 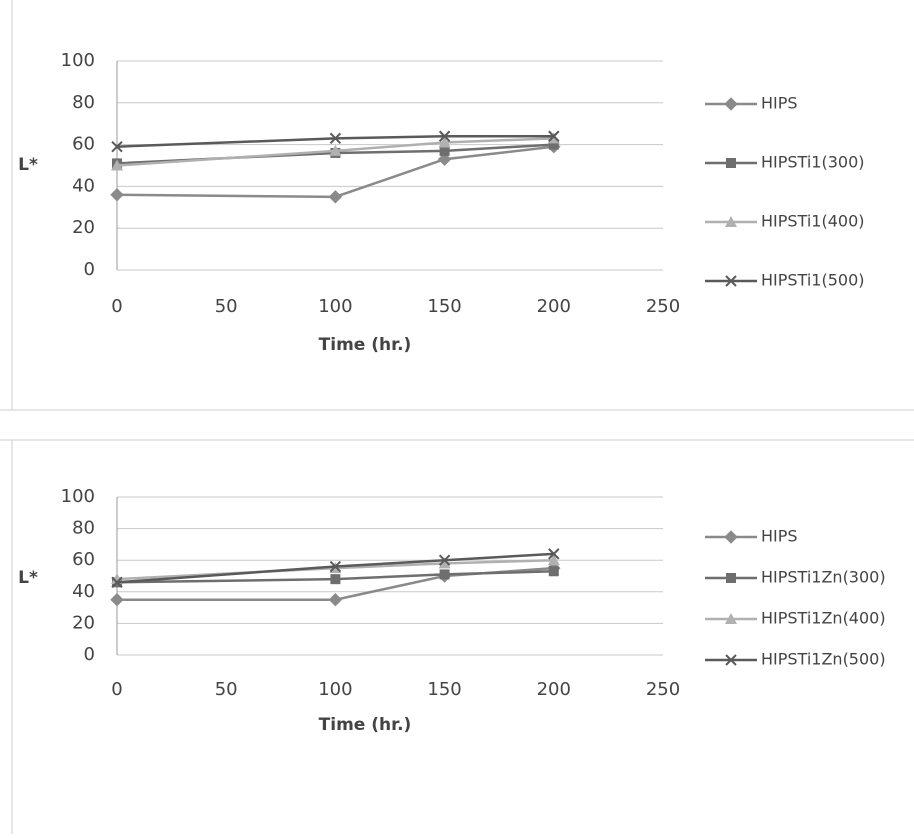 What do you see at coordinates (812, 162) in the screenshot?
I see `legend-label: HIPSTi1(300)` at bounding box center [812, 162].